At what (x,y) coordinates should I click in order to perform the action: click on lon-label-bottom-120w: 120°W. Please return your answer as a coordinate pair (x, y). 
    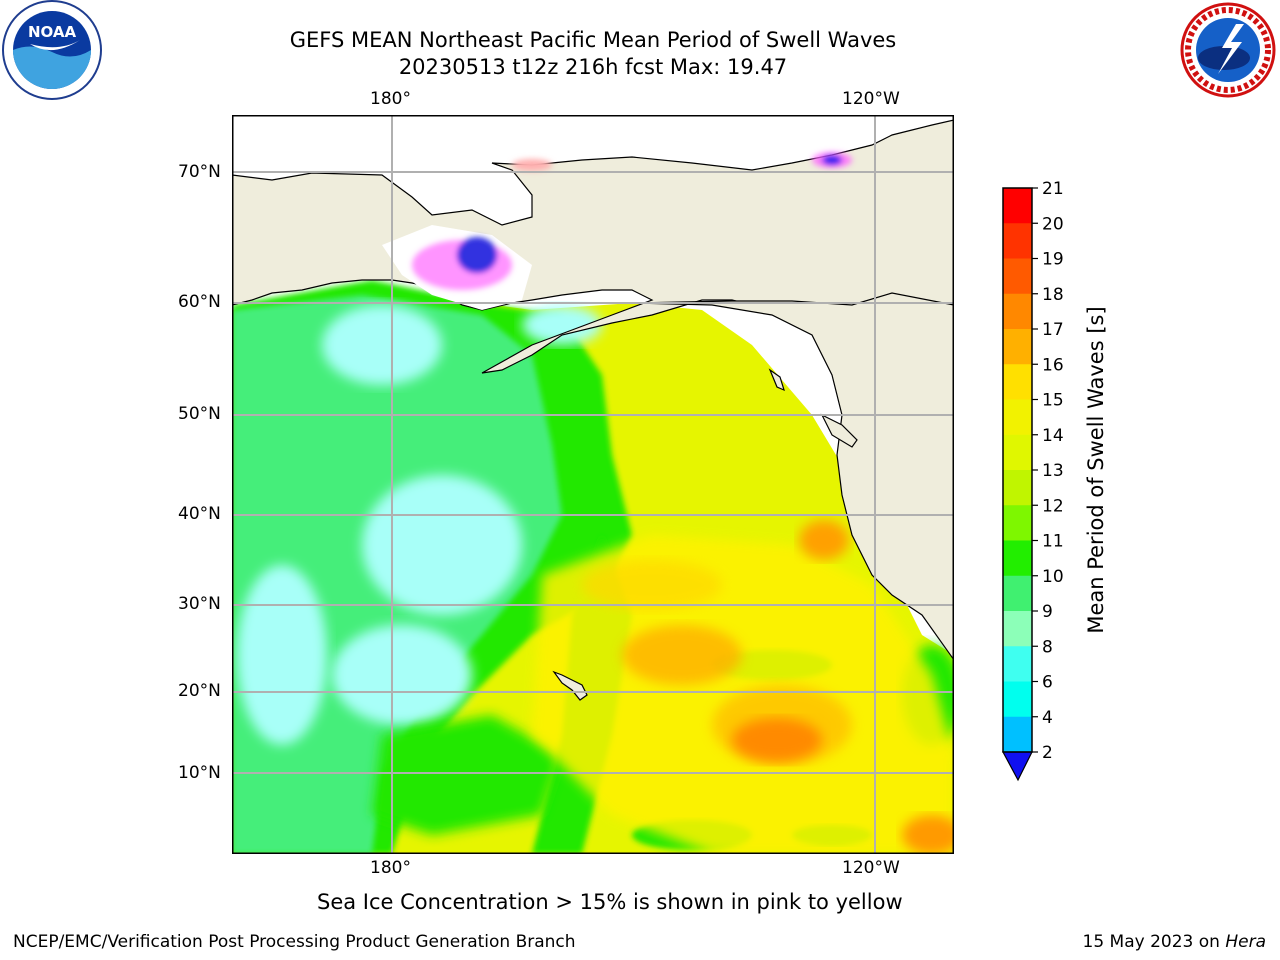
    Looking at the image, I should click on (871, 868).